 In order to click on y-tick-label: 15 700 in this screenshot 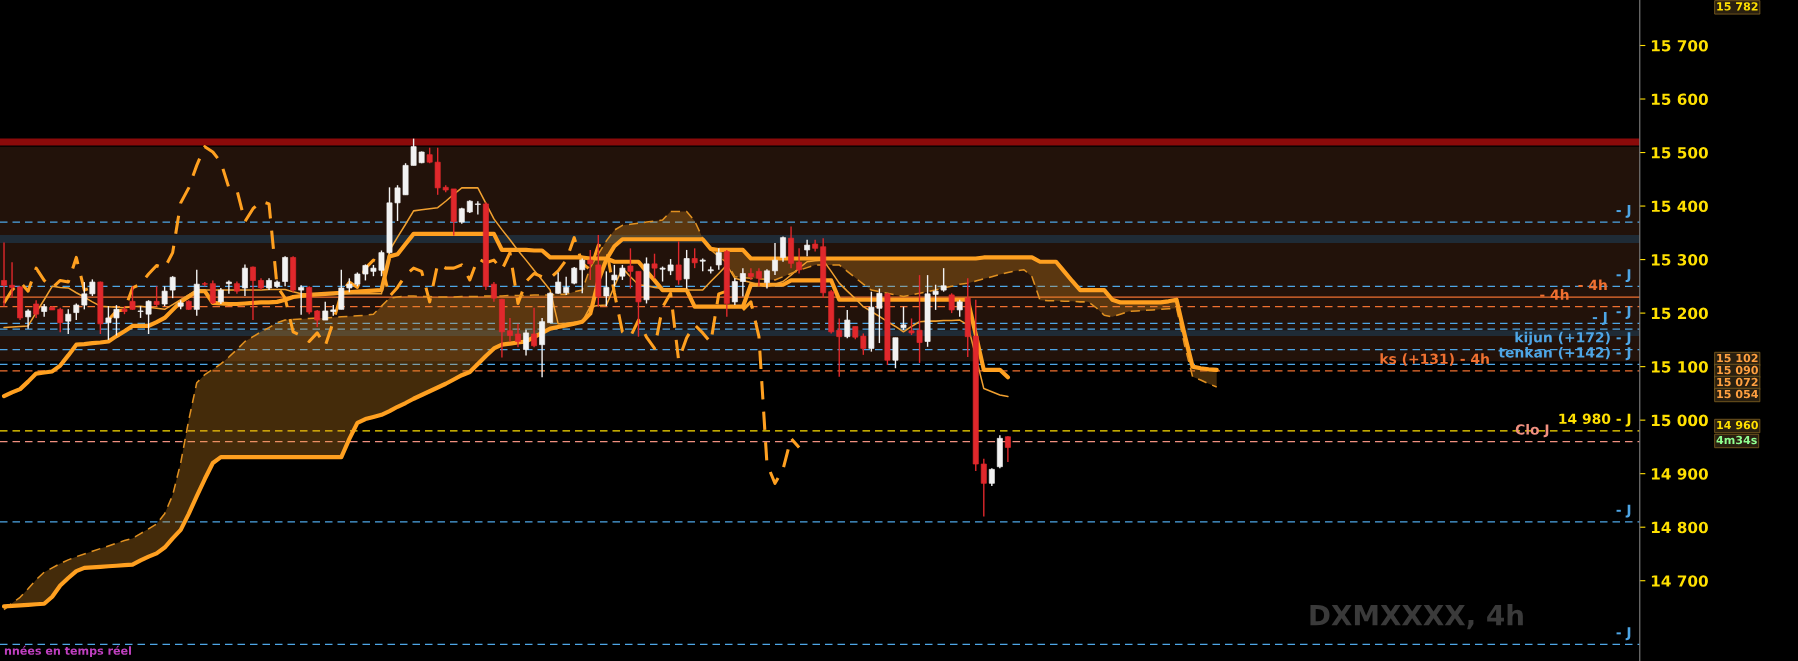, I will do `click(1679, 45)`.